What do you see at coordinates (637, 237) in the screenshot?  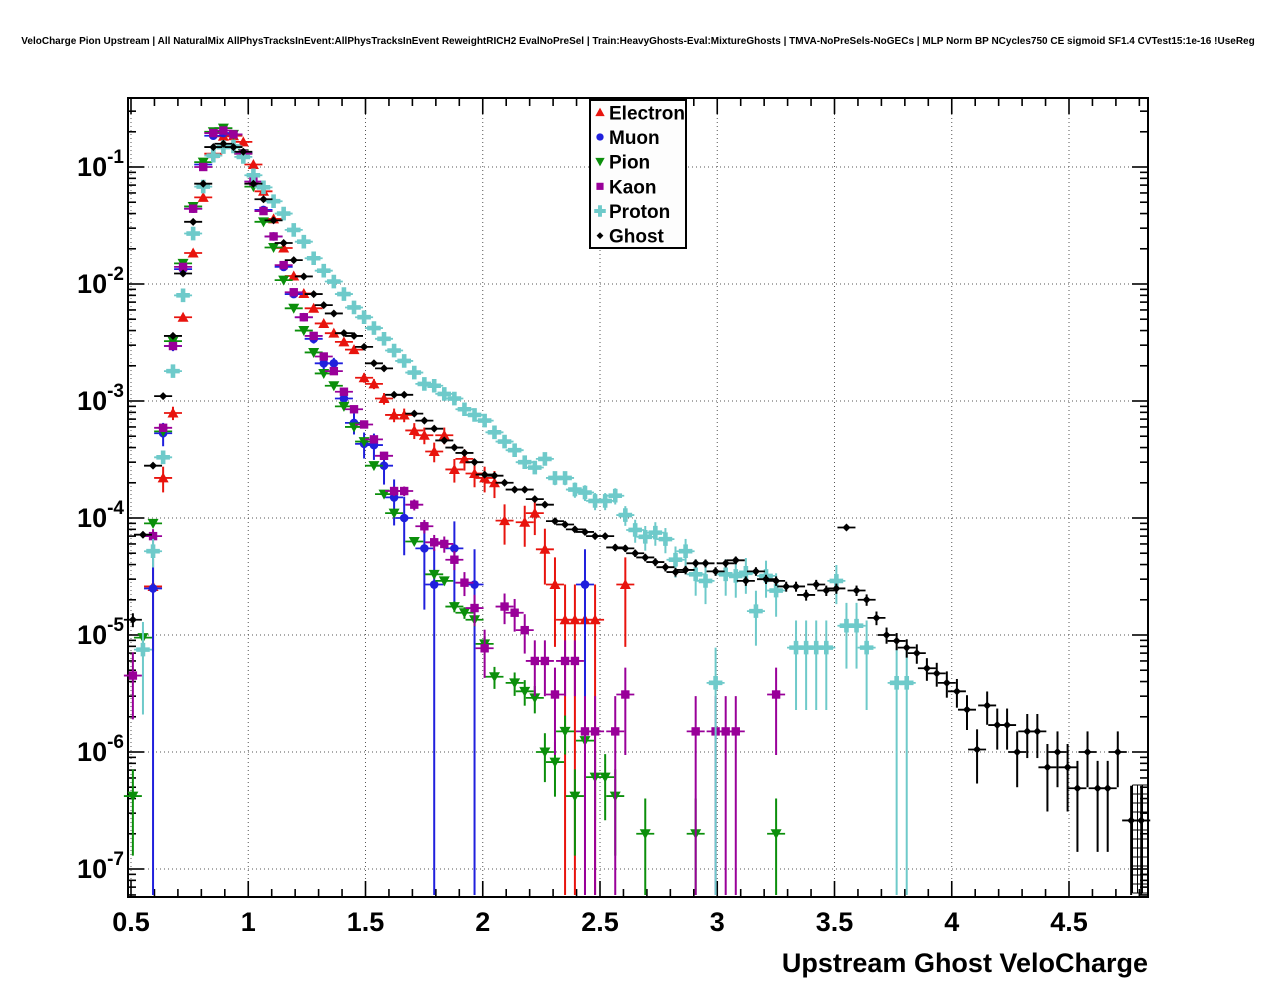 I see `legend-entry-label: Ghost` at bounding box center [637, 237].